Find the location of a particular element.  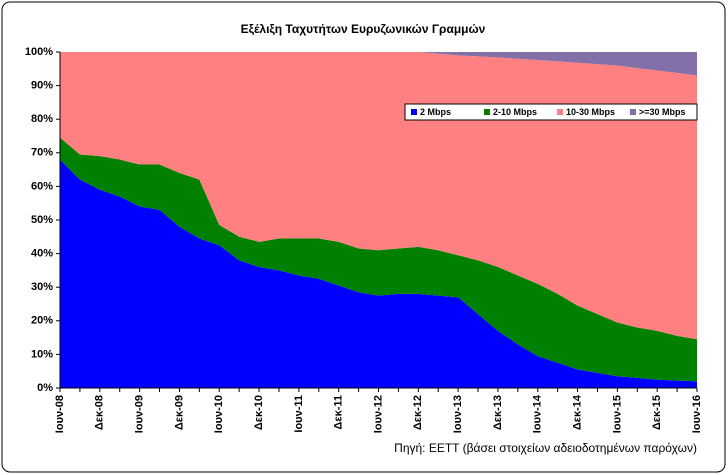

y-tick-label: 90% is located at coordinates (42, 86).